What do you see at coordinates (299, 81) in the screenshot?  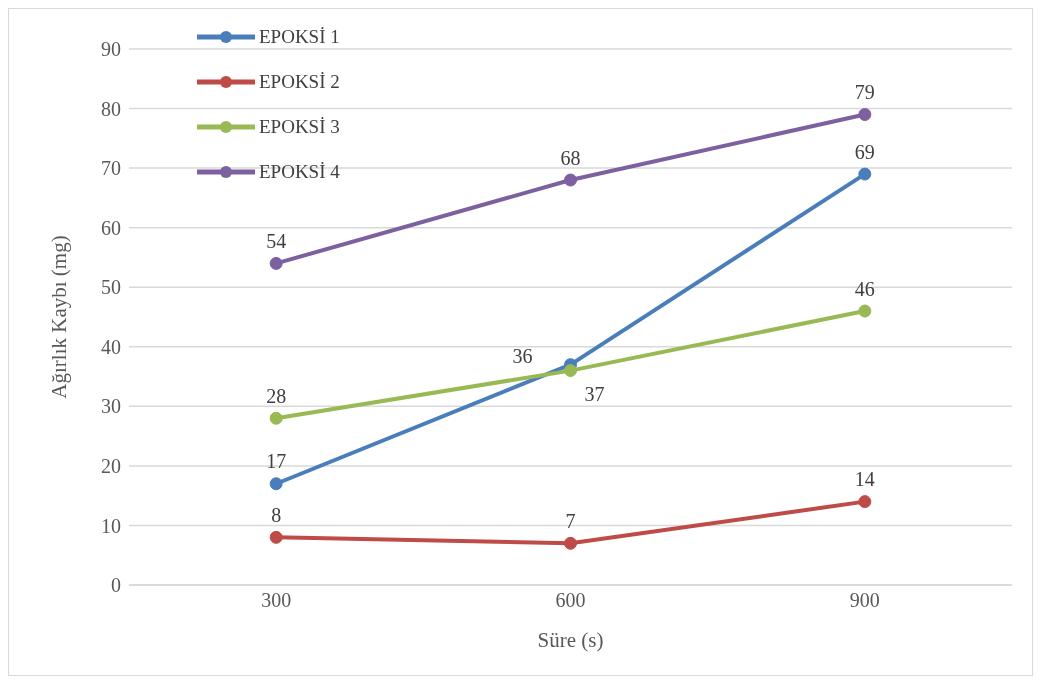 I see `legend-label: EPOKSİ 2` at bounding box center [299, 81].